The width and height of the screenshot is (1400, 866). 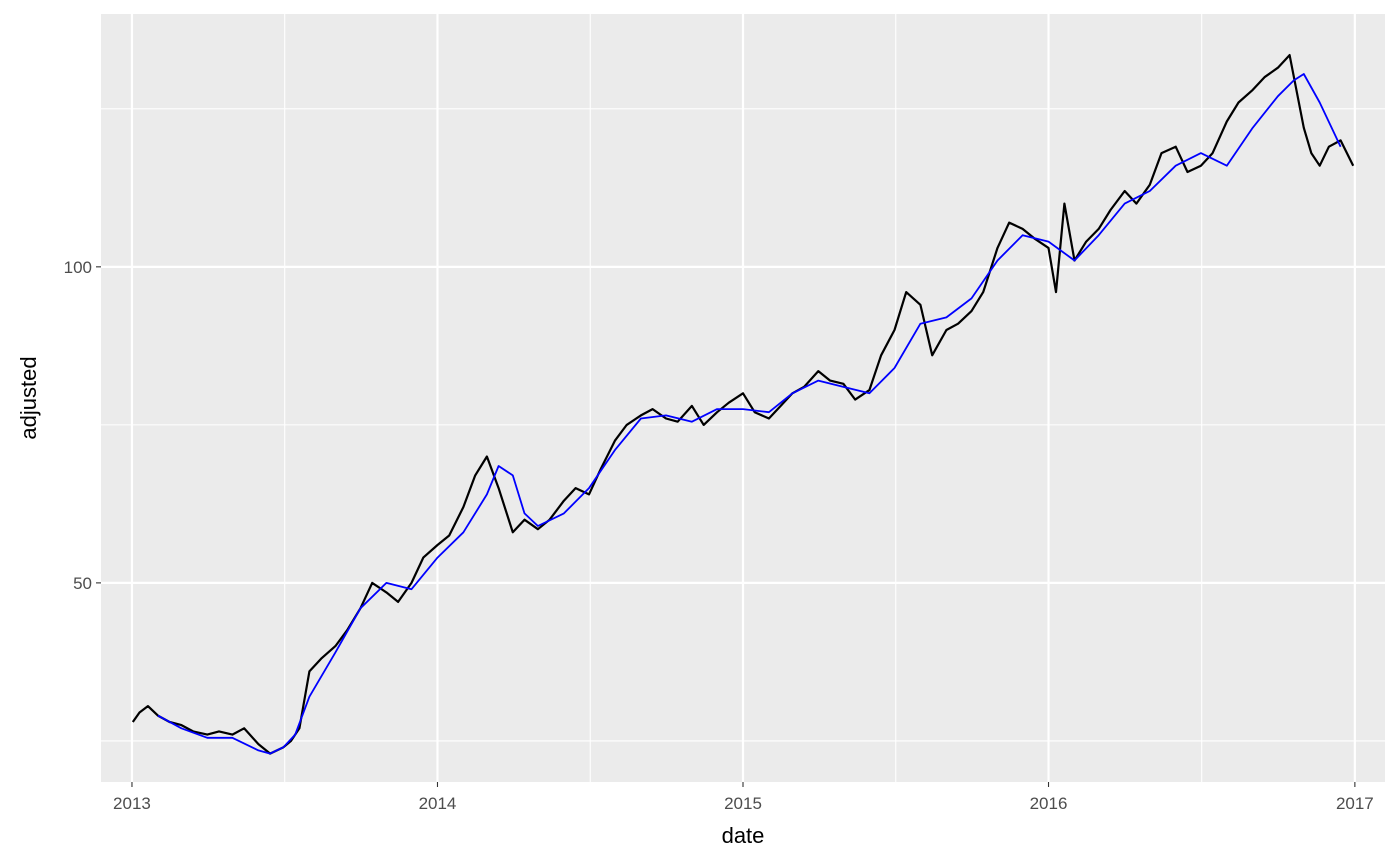 I want to click on x-tick-label: 2016, so click(x=1049, y=803).